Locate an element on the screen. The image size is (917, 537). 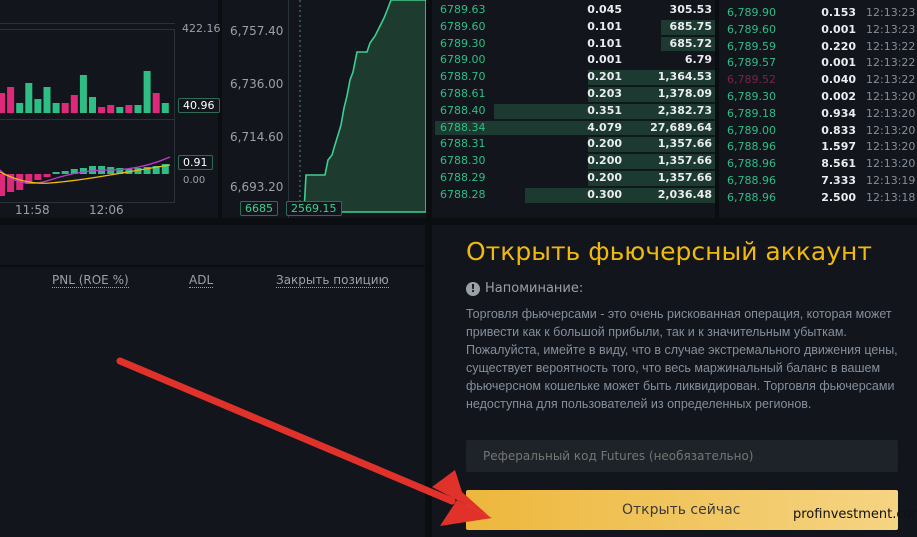
price: 6789.30 is located at coordinates (463, 43).